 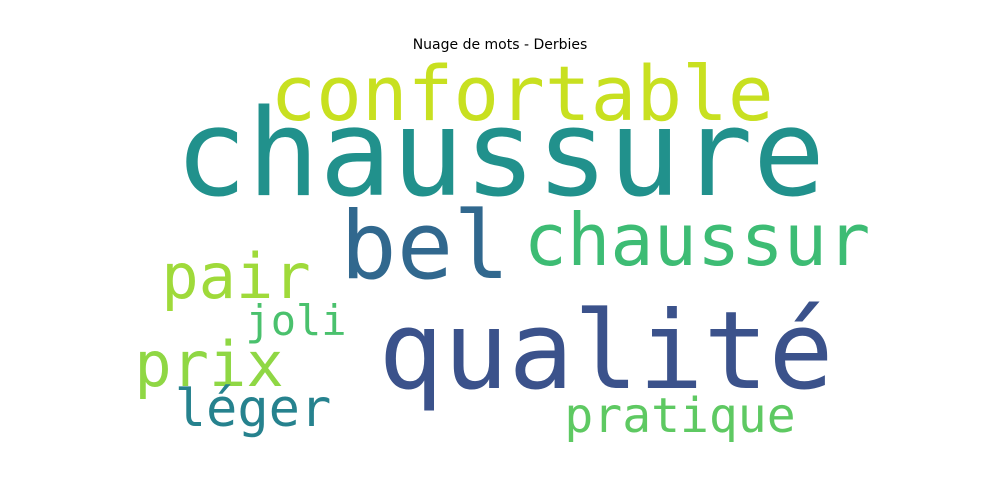 I want to click on word-7: léger, so click(x=253, y=409).